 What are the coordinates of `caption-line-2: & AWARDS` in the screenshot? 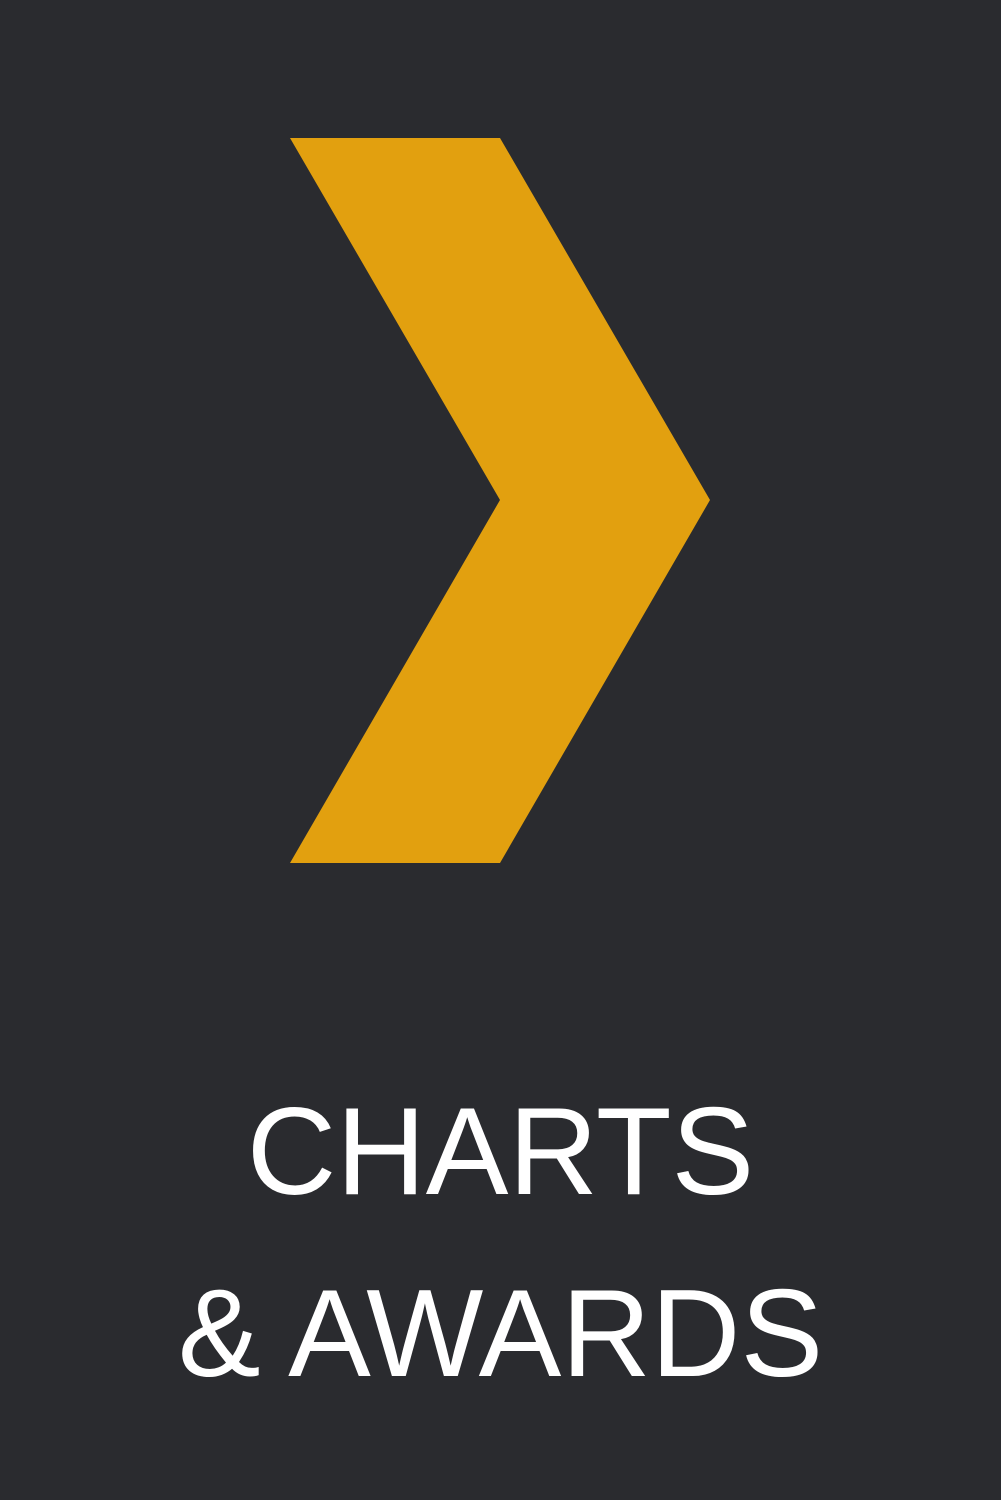 It's located at (500, 1334).